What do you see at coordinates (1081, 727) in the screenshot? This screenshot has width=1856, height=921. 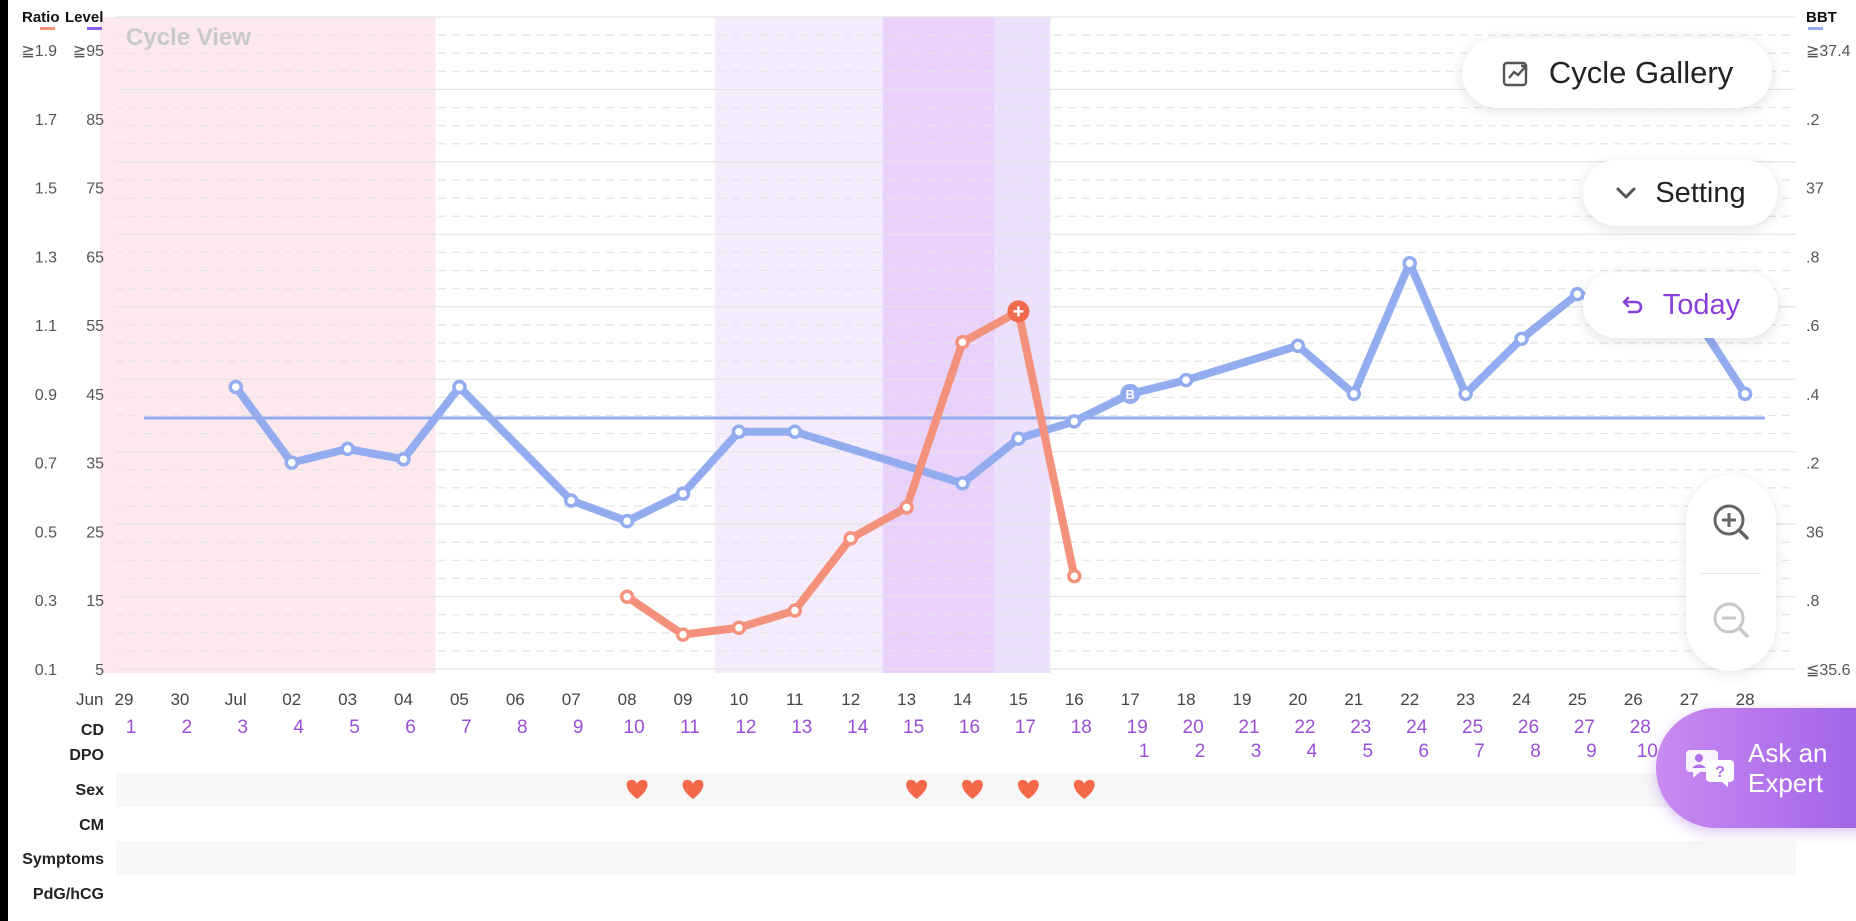 I see `cd-value: 18` at bounding box center [1081, 727].